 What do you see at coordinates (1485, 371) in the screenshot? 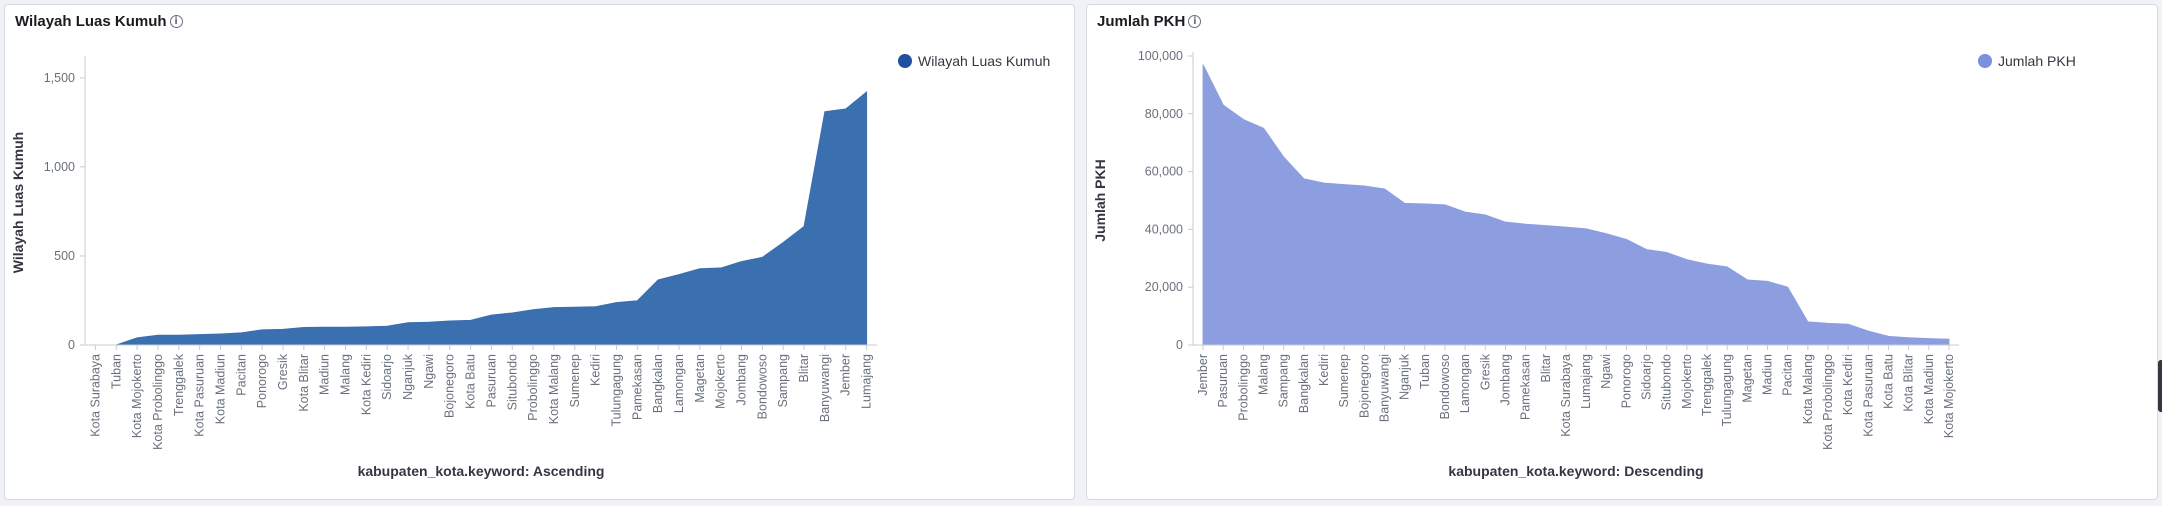
I see `x-tick-label: Gresik` at bounding box center [1485, 371].